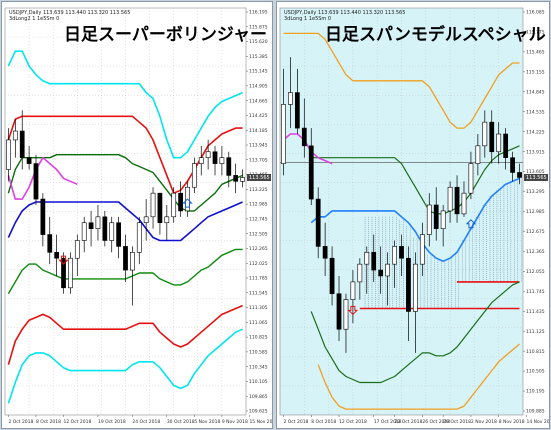  Describe the element at coordinates (63, 260) in the screenshot. I see `sell-signal-arrow` at that location.